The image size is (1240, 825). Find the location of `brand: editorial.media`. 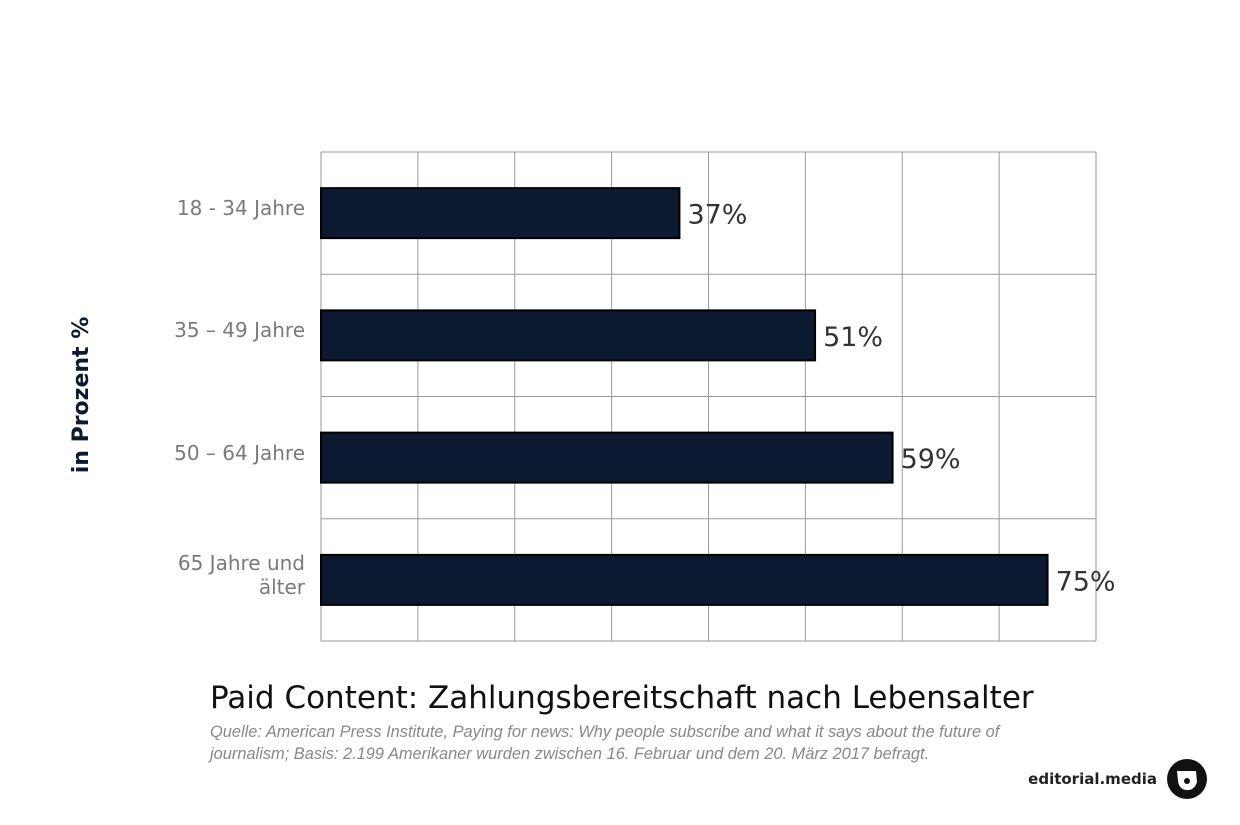

brand: editorial.media is located at coordinates (1092, 779).